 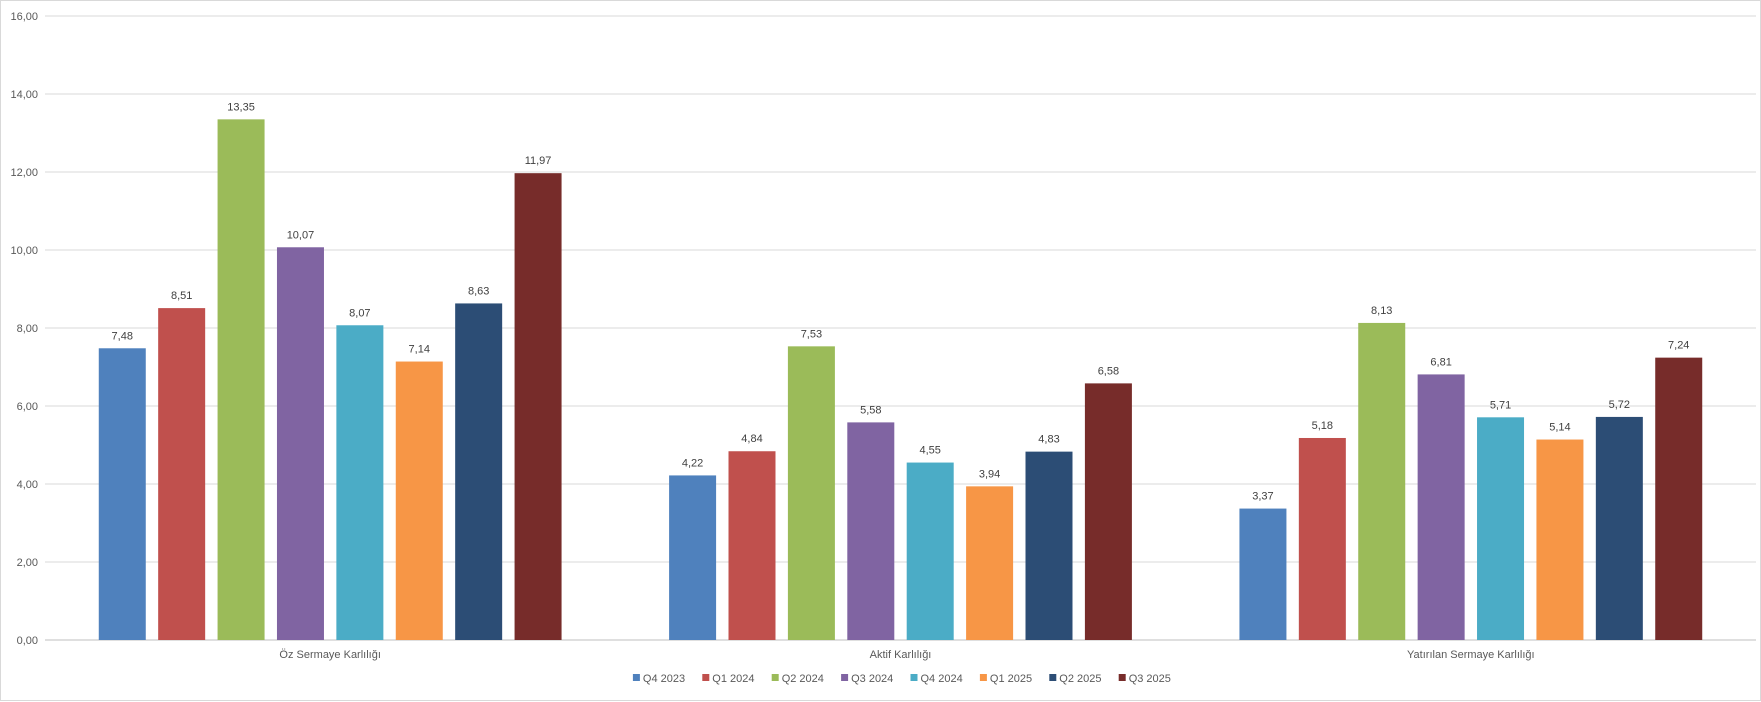 I want to click on data-label: 10,07, so click(x=301, y=235).